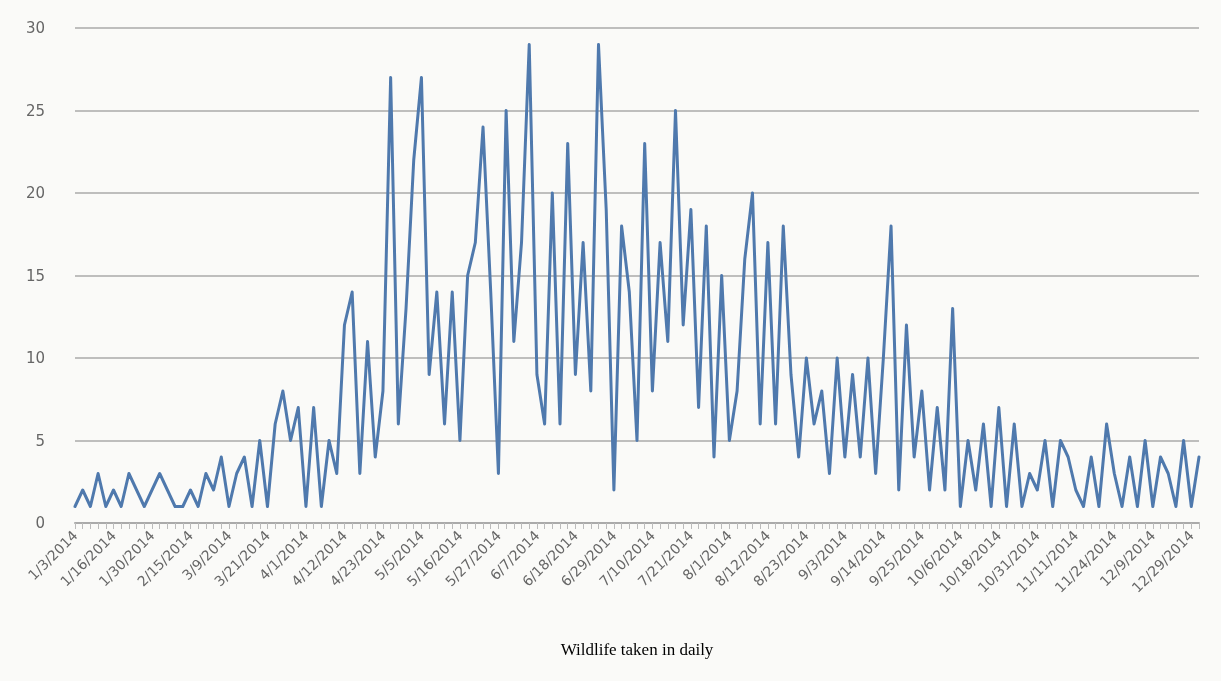 Image resolution: width=1221 pixels, height=681 pixels. Describe the element at coordinates (40, 523) in the screenshot. I see `y-tick-label: 0` at that location.